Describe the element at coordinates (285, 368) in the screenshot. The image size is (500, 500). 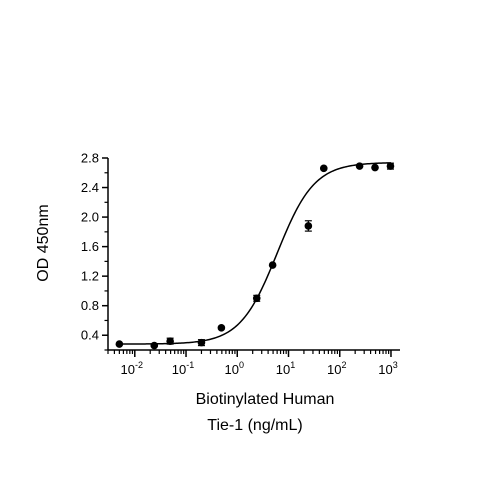
I see `x-tick-label: 10¹` at that location.